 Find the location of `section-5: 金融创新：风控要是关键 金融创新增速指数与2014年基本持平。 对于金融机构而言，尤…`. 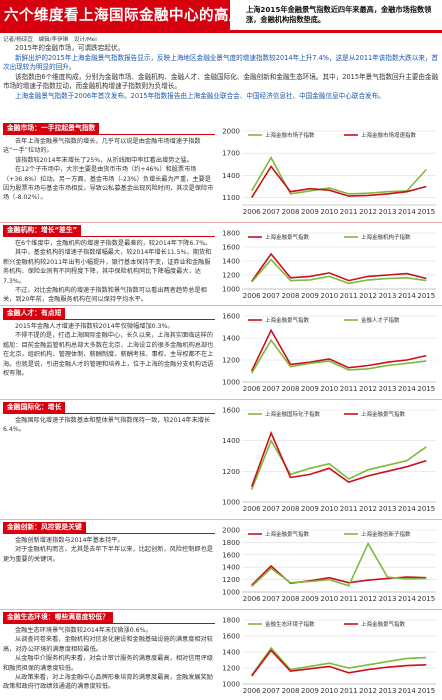

section-5: 金融创新：风控要是关键 金融创新增速指数与2014年基本持平。 对于金融机构而言，尤… is located at coordinates (221, 565).